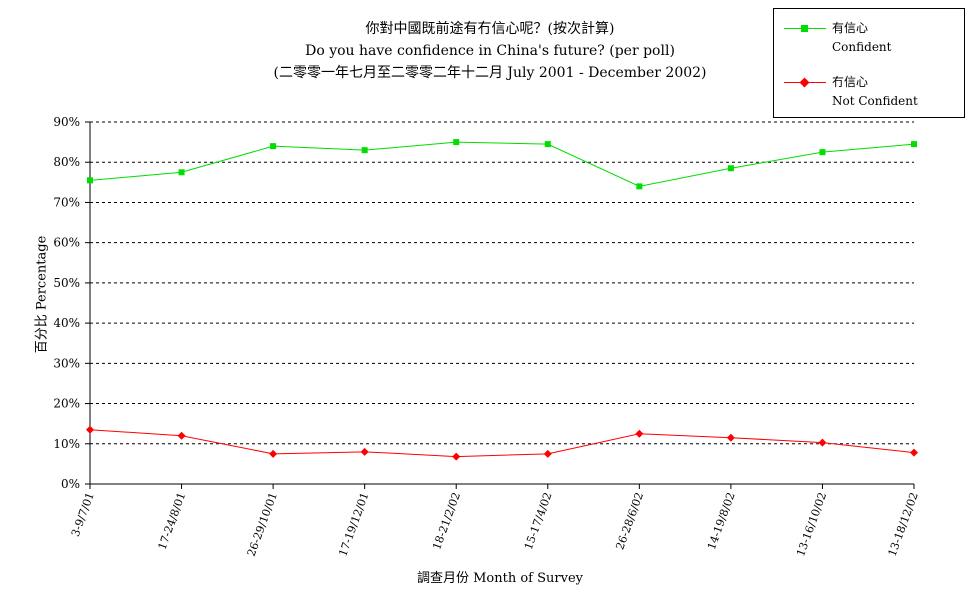 The width and height of the screenshot is (977, 600). Describe the element at coordinates (875, 101) in the screenshot. I see `legend-label-not-confident-en: Not Confident` at that location.